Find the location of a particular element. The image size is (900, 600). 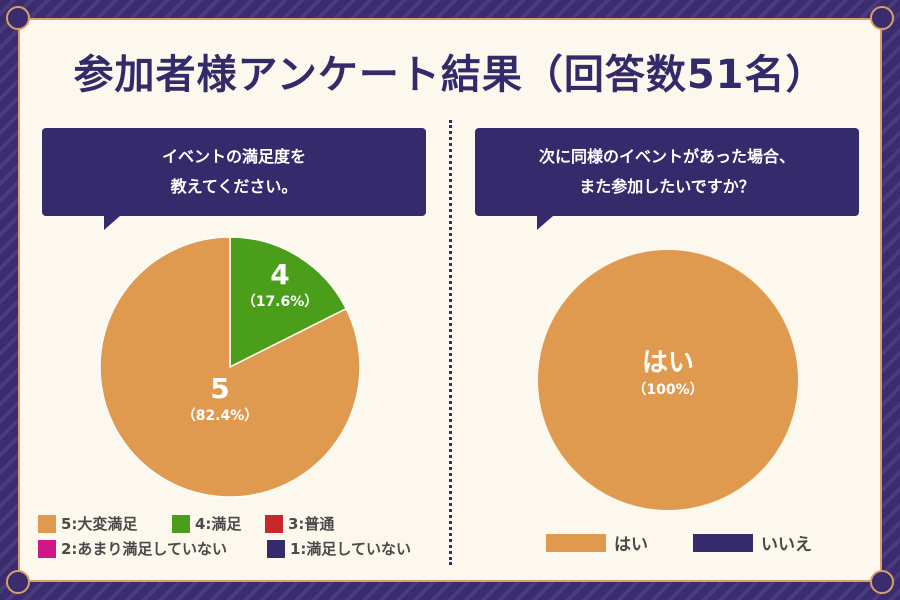

slice-label-yes: はい （100%） is located at coordinates (668, 370).